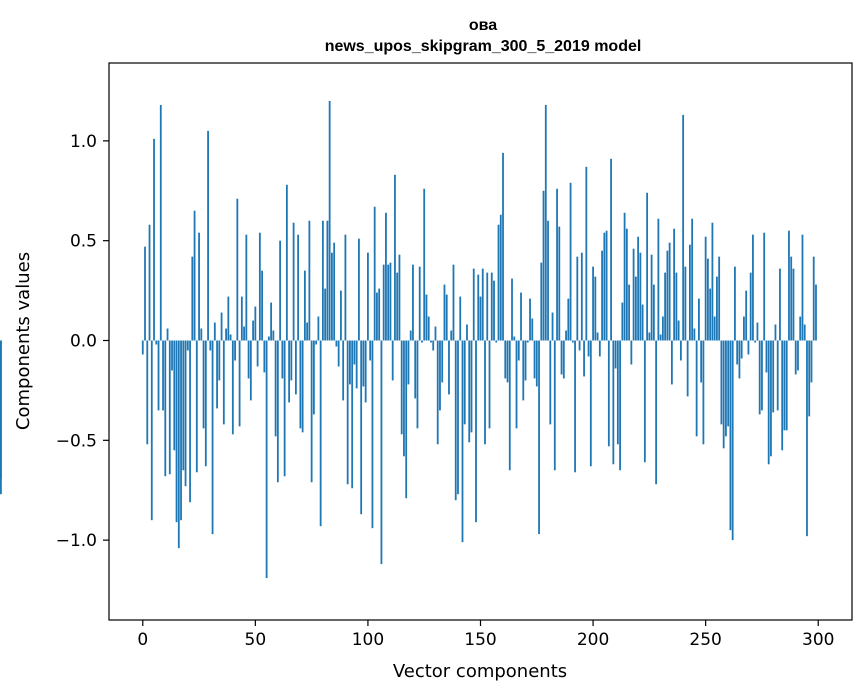  What do you see at coordinates (705, 640) in the screenshot?
I see `x-tick-label: 250` at bounding box center [705, 640].